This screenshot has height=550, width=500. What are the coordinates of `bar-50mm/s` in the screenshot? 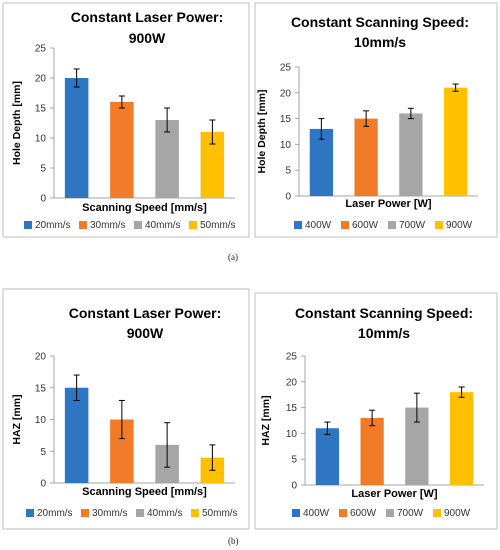 It's located at (212, 165).